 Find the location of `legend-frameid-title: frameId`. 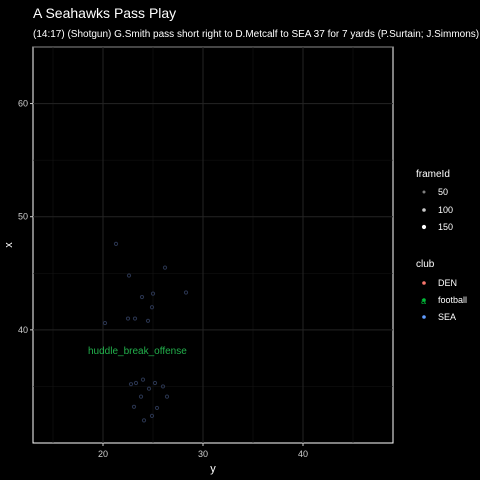

legend-frameid-title: frameId is located at coordinates (433, 174).